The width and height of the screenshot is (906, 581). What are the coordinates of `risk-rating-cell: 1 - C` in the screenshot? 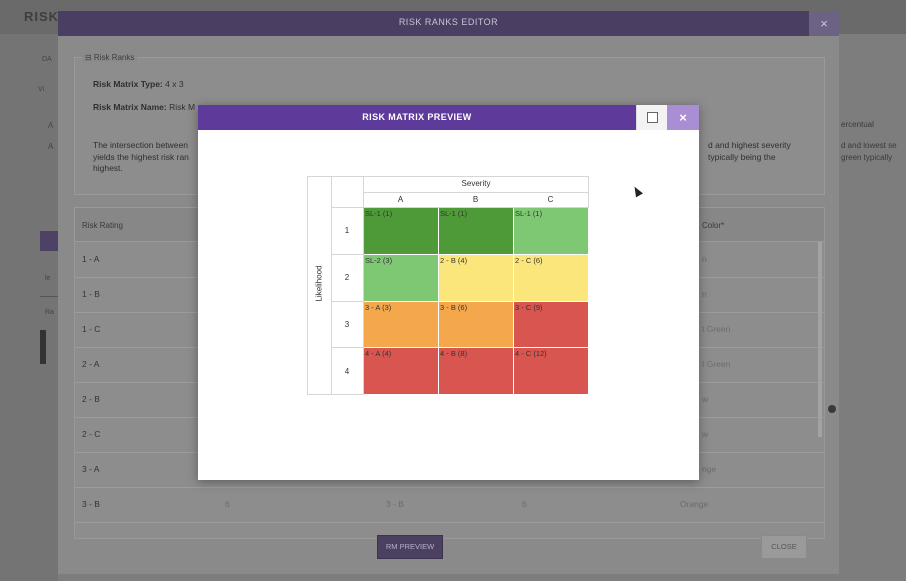 It's located at (91, 329).